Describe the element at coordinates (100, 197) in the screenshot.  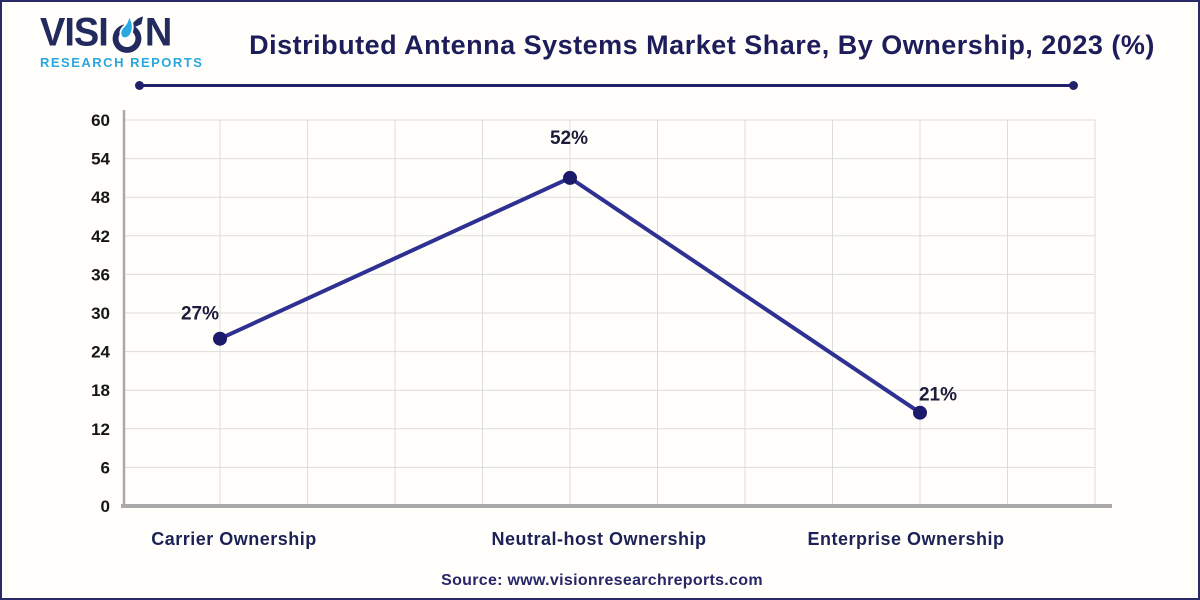
I see `y-tick-label: 48` at that location.